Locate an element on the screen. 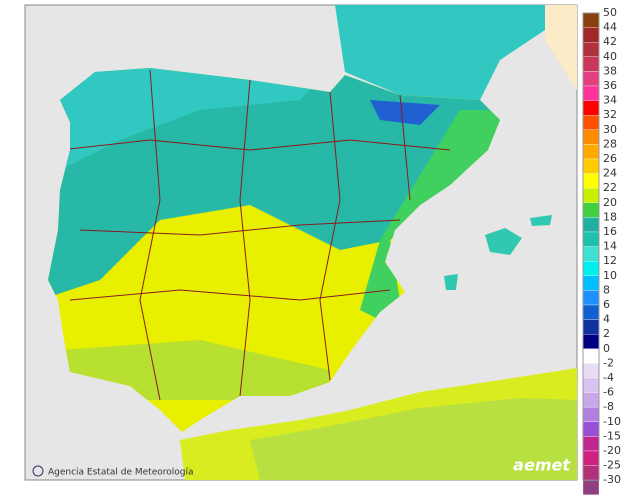 The image size is (630, 500). legend-label: 26 is located at coordinates (610, 158).